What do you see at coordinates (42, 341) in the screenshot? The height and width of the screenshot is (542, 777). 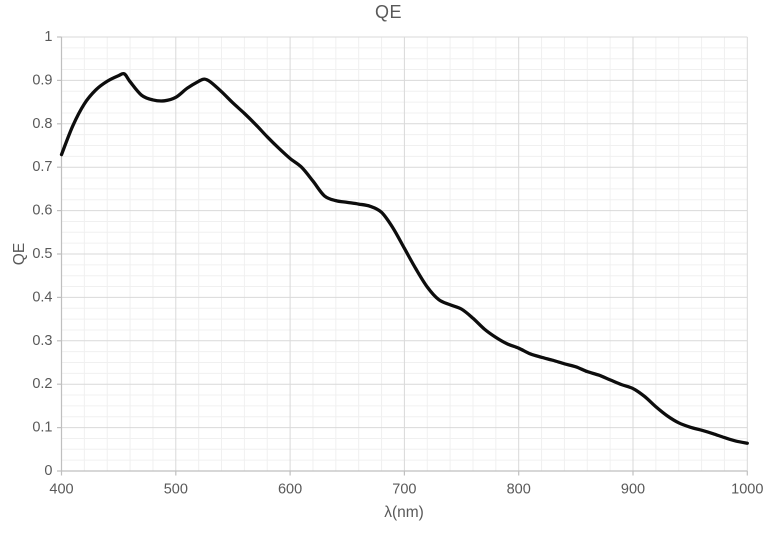 I see `y-tick-label: 0.3` at bounding box center [42, 341].